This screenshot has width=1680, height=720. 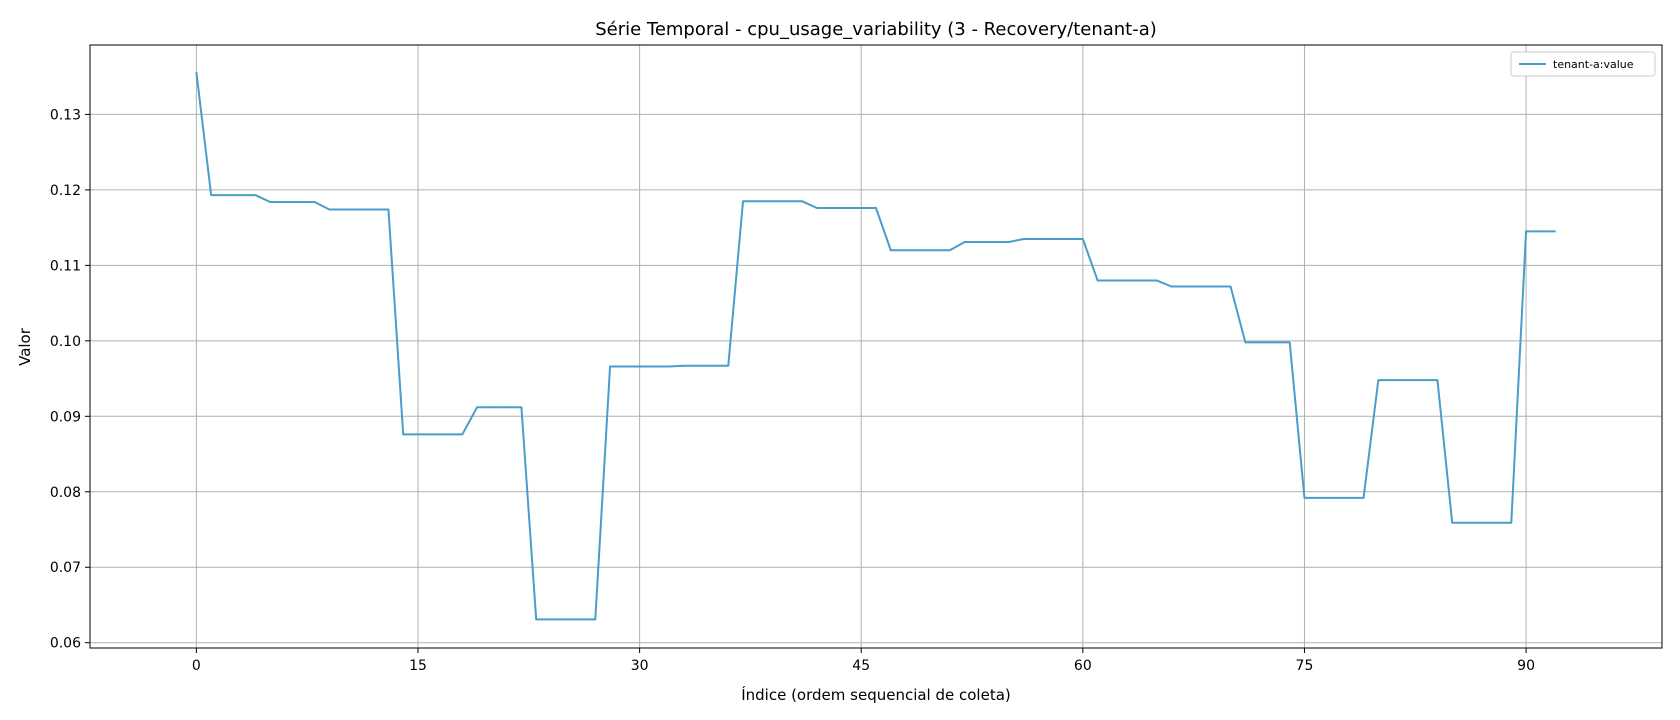 I want to click on legend-box, so click(x=1583, y=64).